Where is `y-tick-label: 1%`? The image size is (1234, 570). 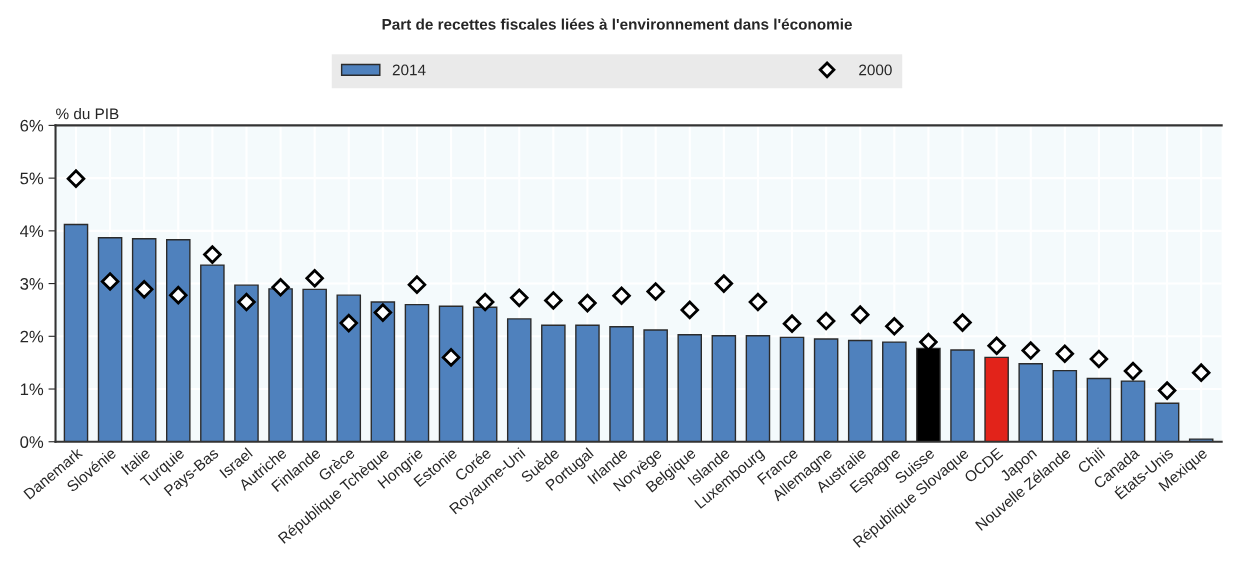 y-tick-label: 1% is located at coordinates (32, 389).